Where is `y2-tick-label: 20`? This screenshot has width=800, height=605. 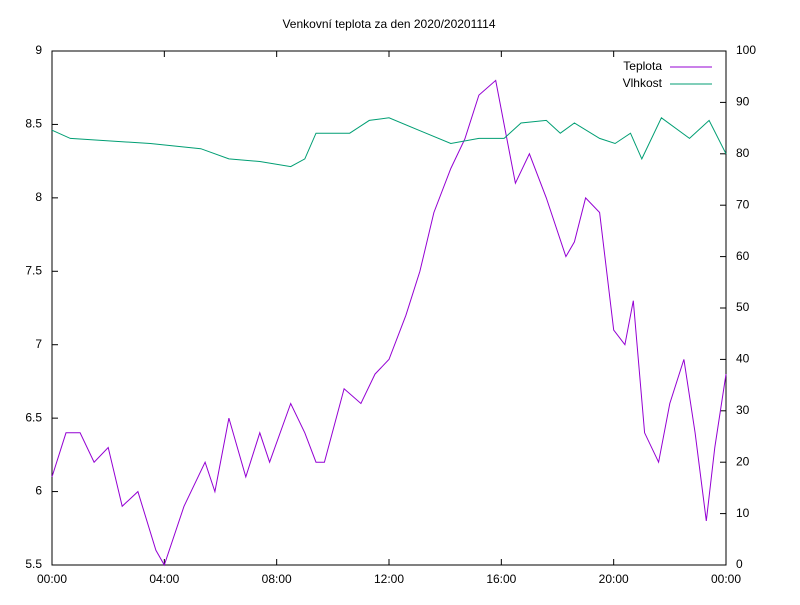 y2-tick-label: 20 is located at coordinates (743, 461).